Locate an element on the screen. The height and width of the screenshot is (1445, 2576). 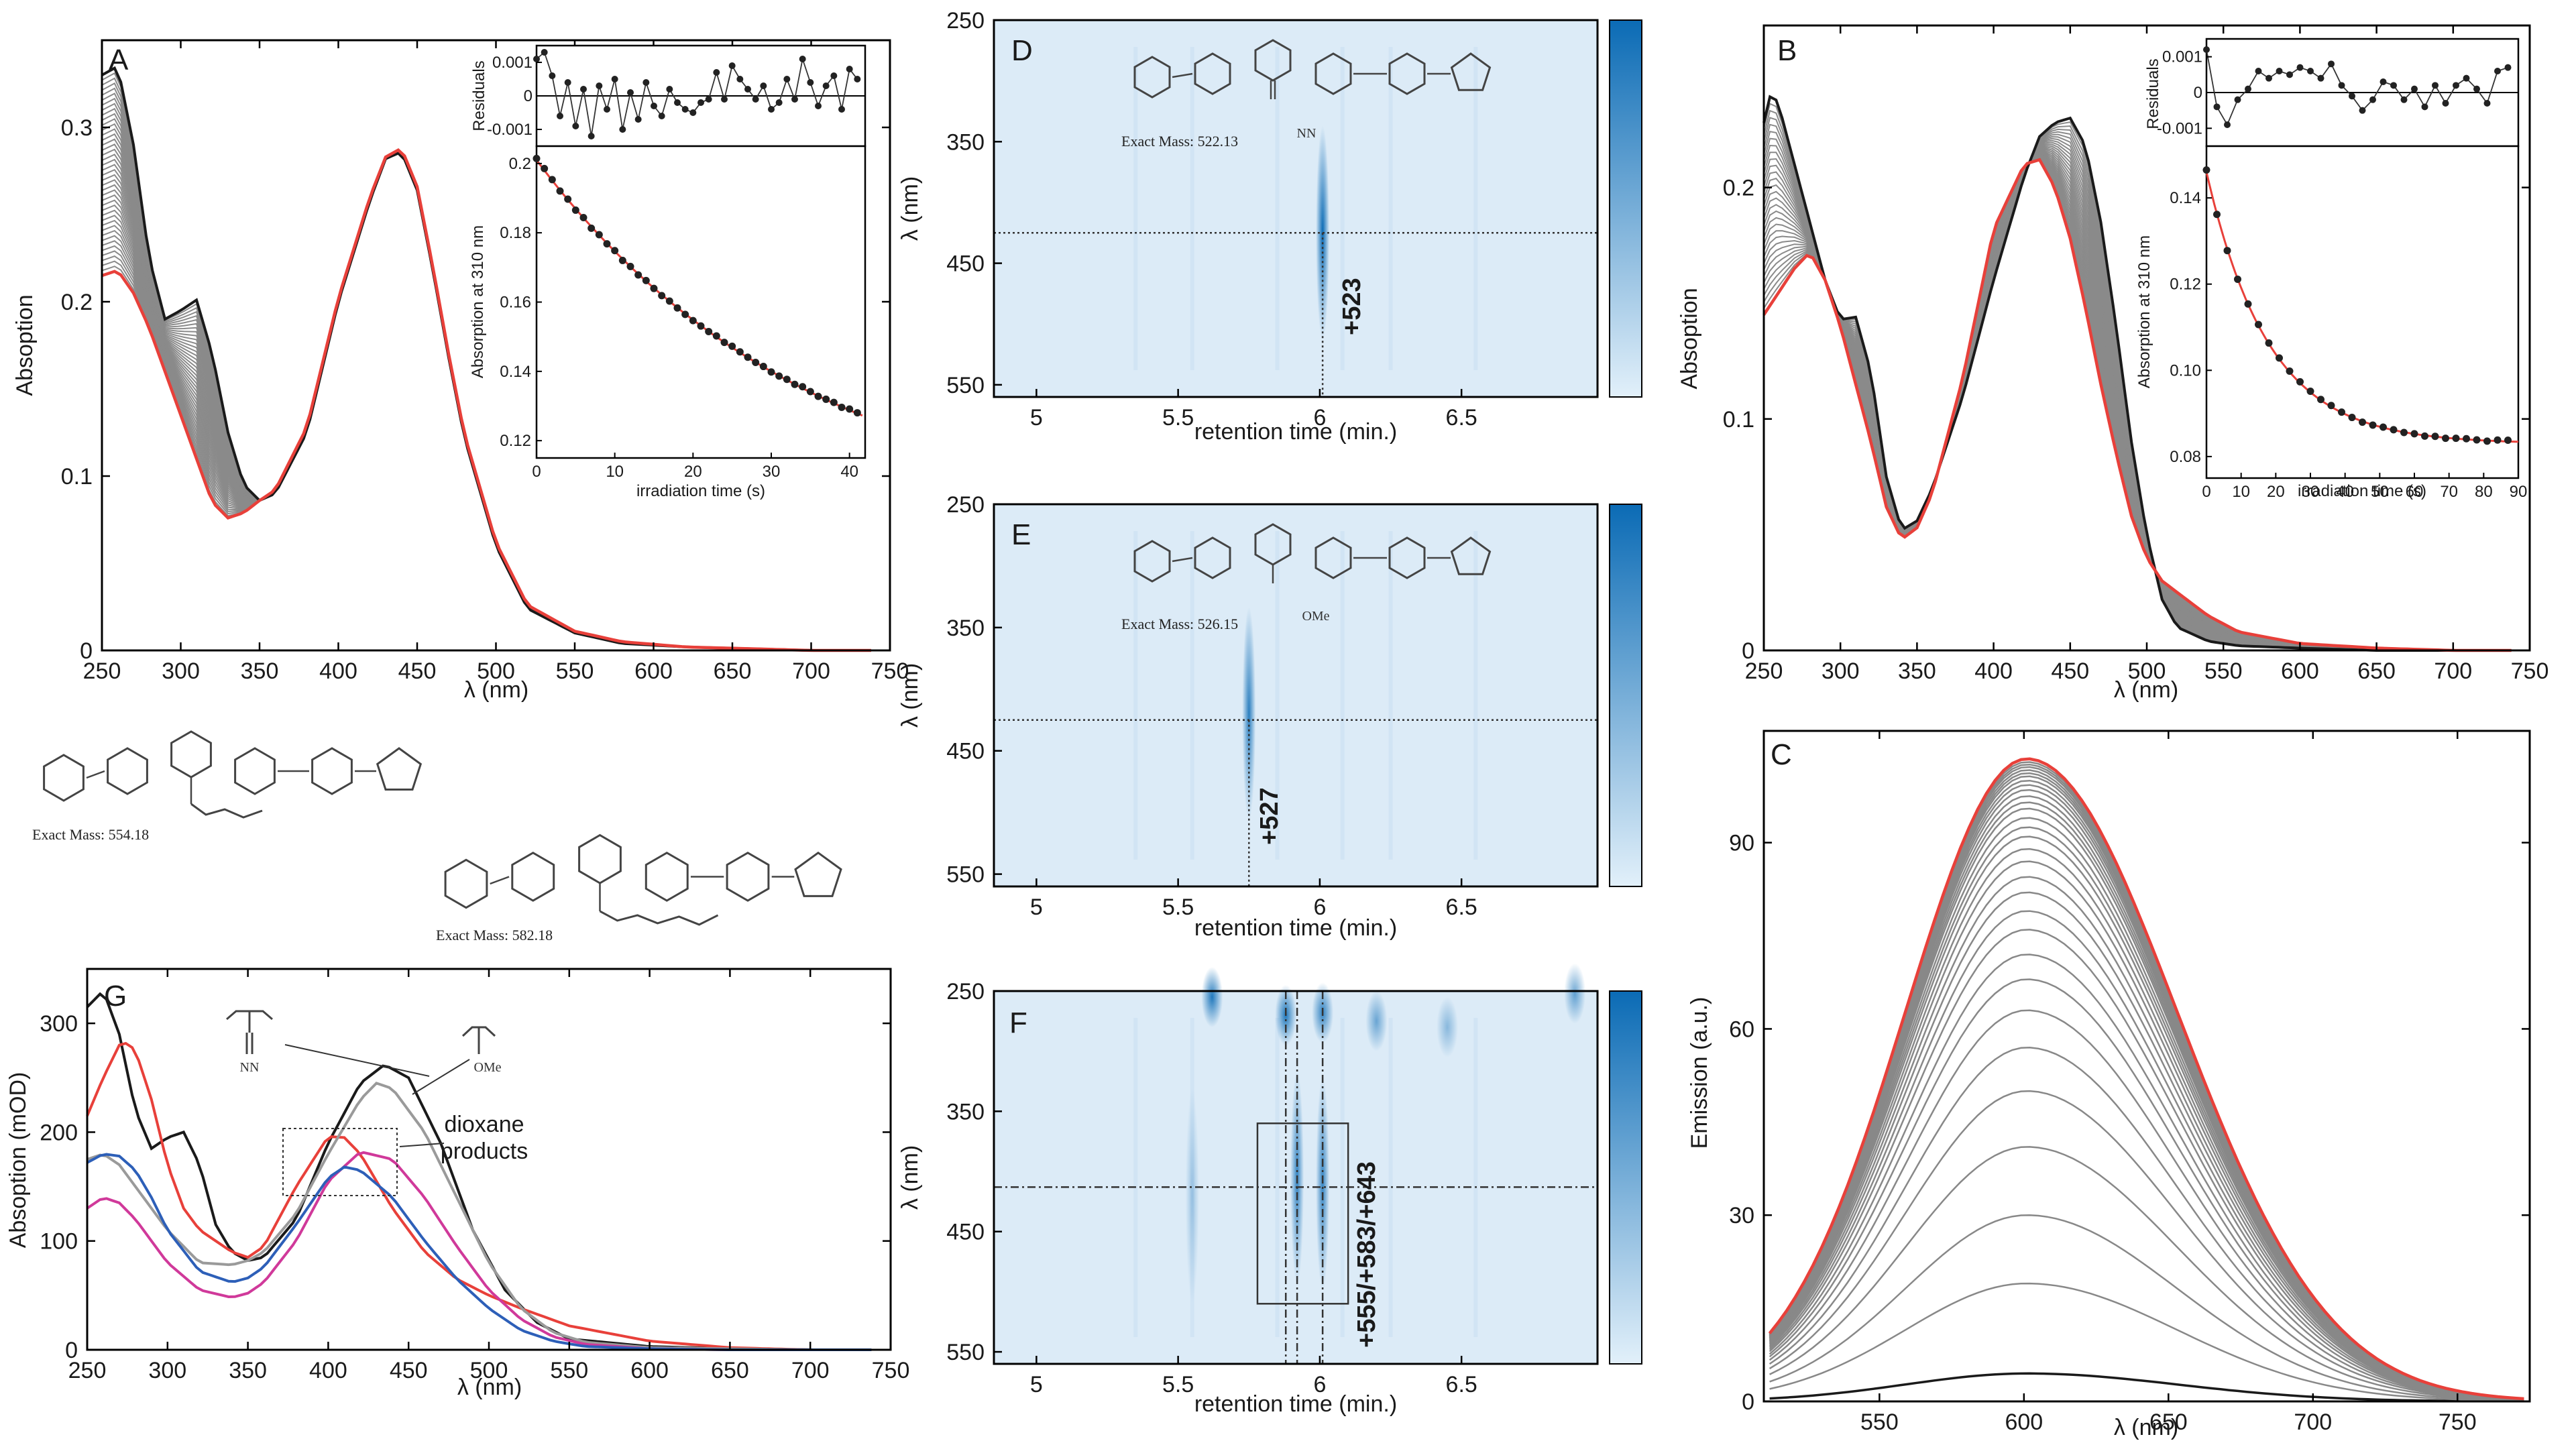
panel-e-y-axis-label: λ (nm) is located at coordinates (910, 695).